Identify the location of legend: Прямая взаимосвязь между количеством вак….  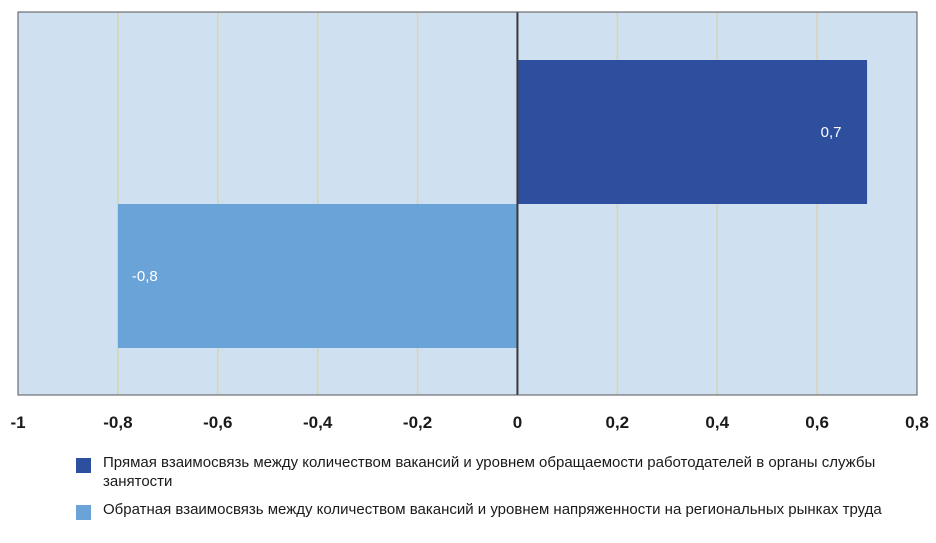
(496, 491).